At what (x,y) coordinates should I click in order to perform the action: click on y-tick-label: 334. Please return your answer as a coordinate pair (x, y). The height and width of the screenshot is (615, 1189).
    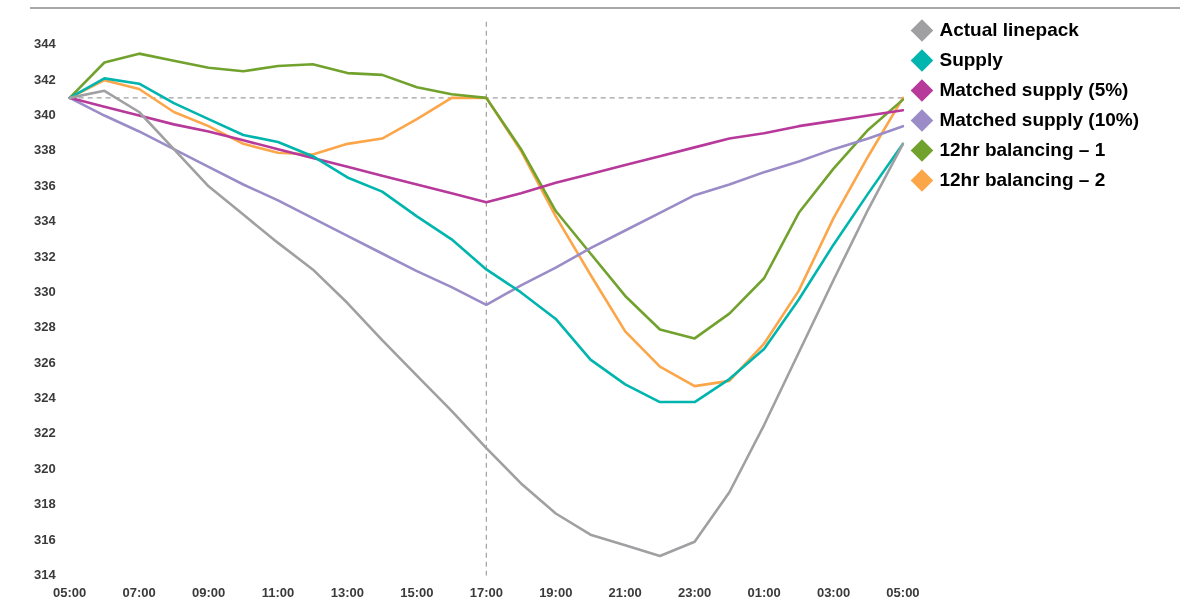
    Looking at the image, I should click on (45, 221).